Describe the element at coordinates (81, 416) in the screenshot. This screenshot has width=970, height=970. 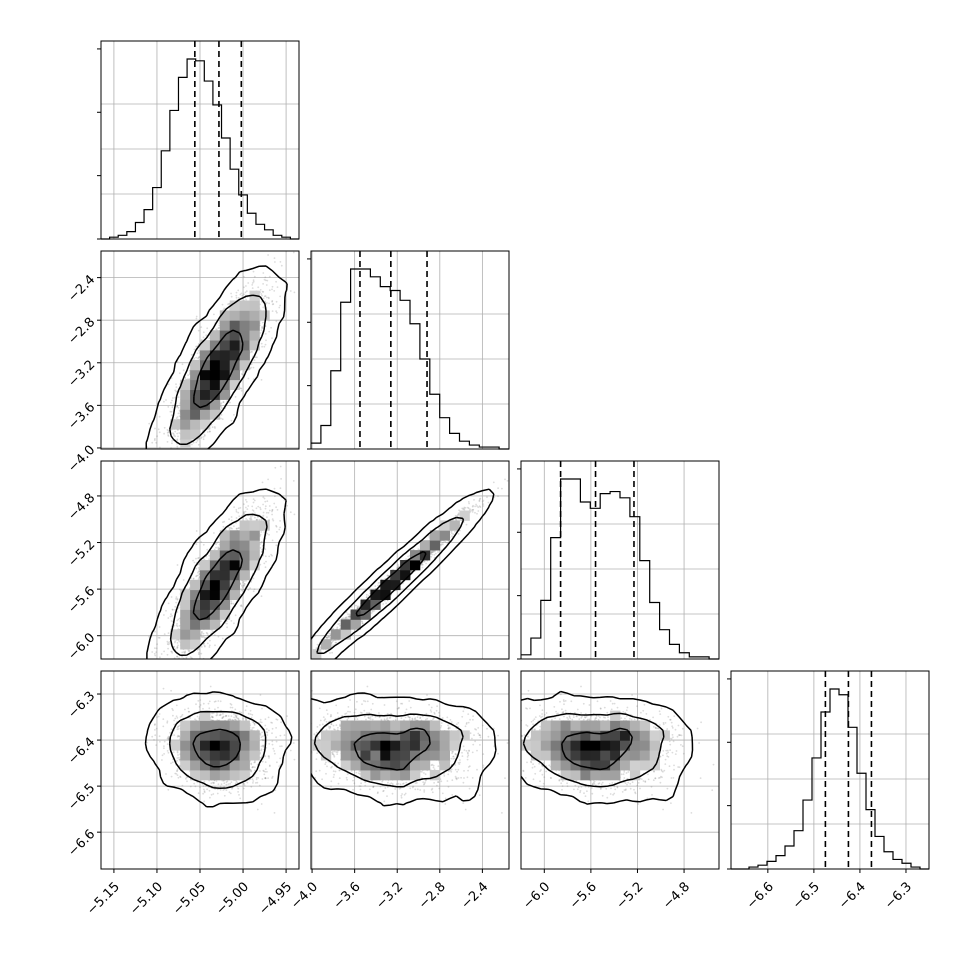
I see `y-tick-label: −3.6` at that location.